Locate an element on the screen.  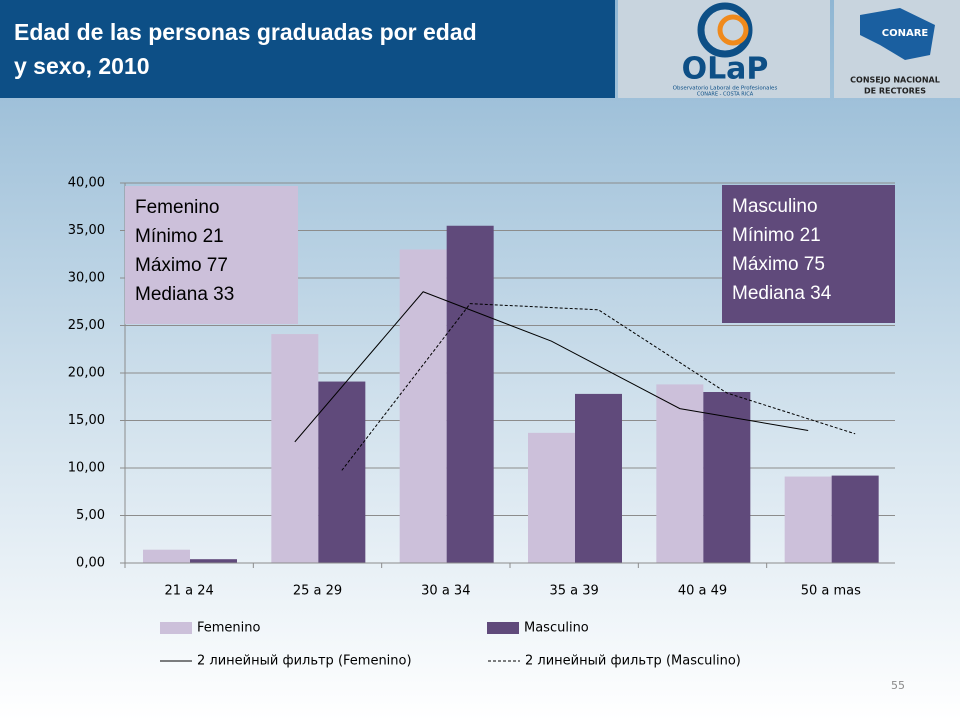
annotation-text: Masculino is located at coordinates (775, 206).